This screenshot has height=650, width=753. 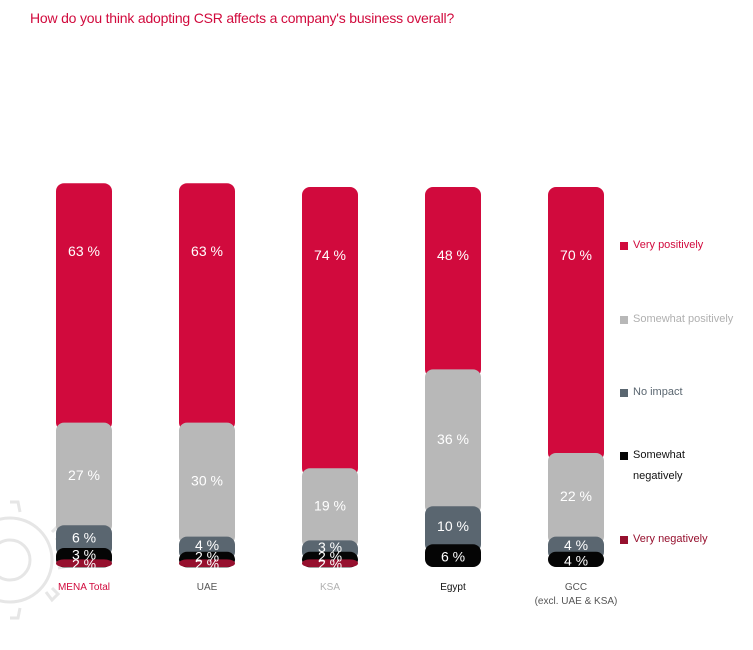 I want to click on data-label: 27 %, so click(x=84, y=475).